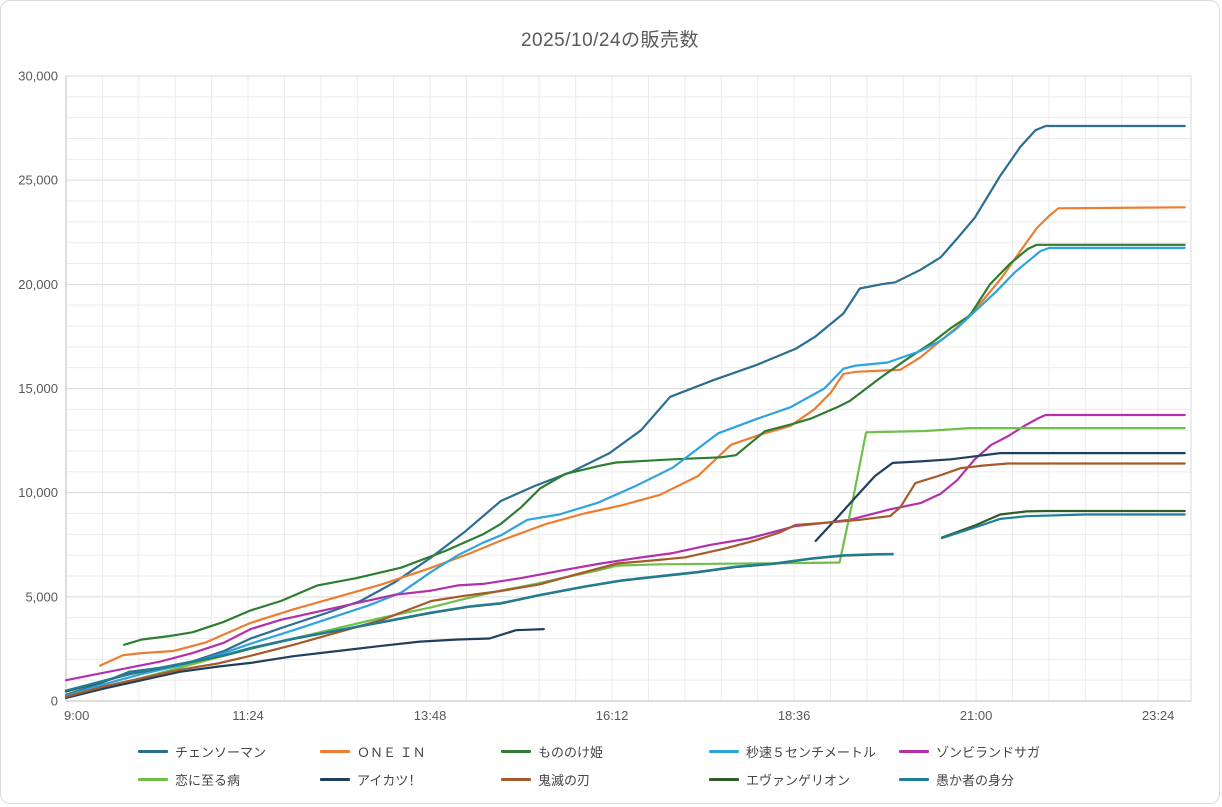 Image resolution: width=1222 pixels, height=807 pixels. What do you see at coordinates (988, 752) in the screenshot?
I see `legend-label: ゾンビランドサガ` at bounding box center [988, 752].